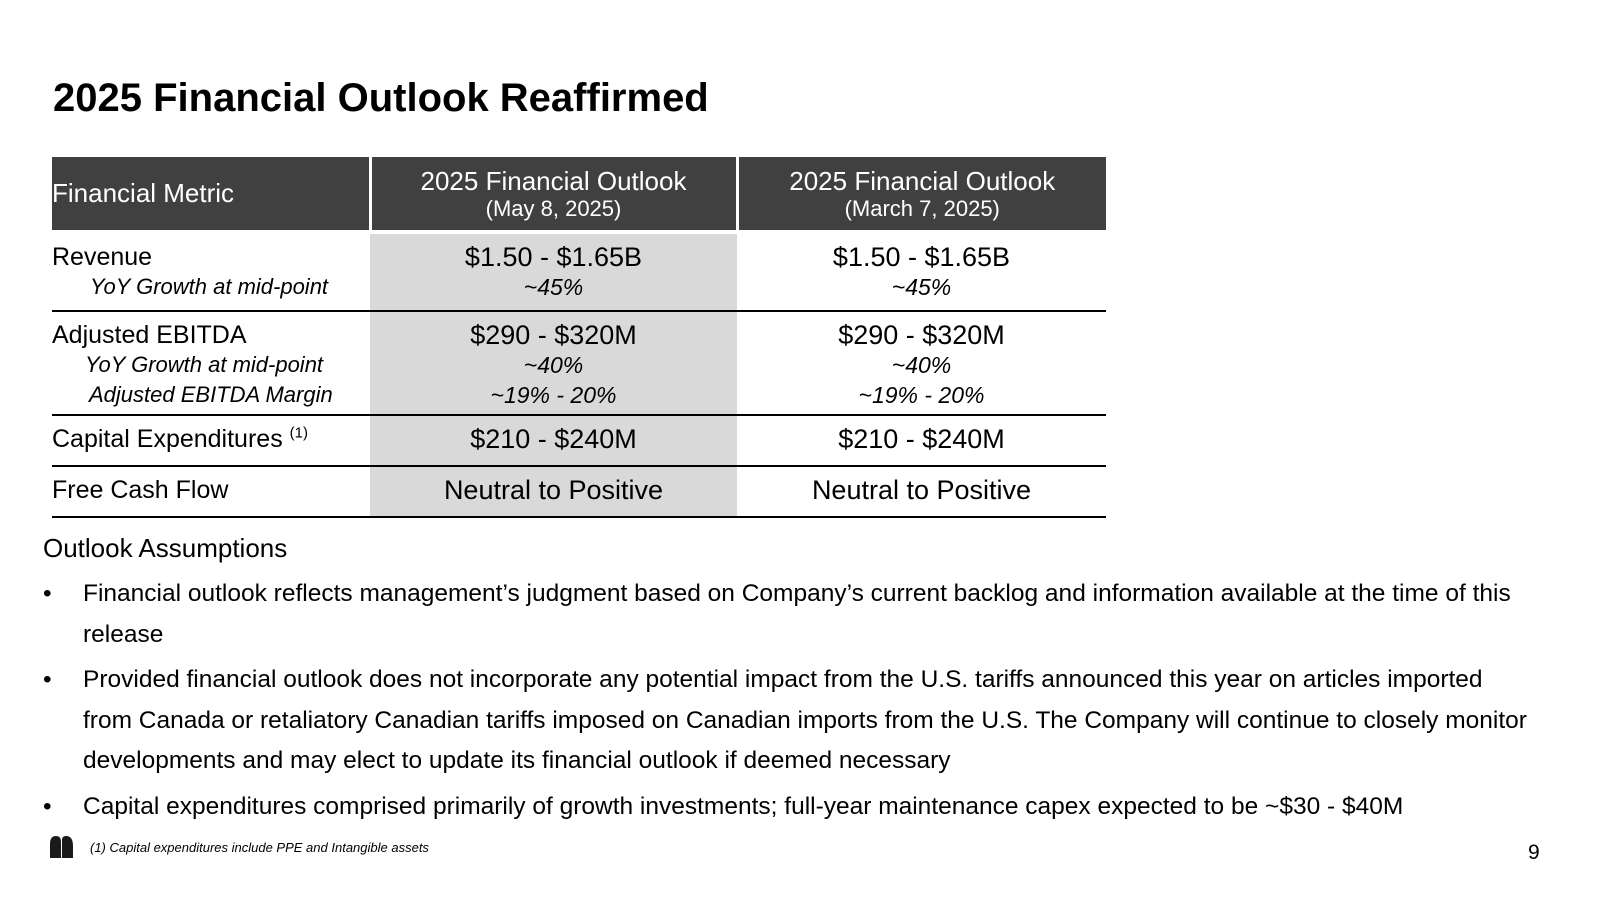 This screenshot has height=899, width=1600. Describe the element at coordinates (553, 287) in the screenshot. I see `revenue-may-growth: ~45%` at that location.